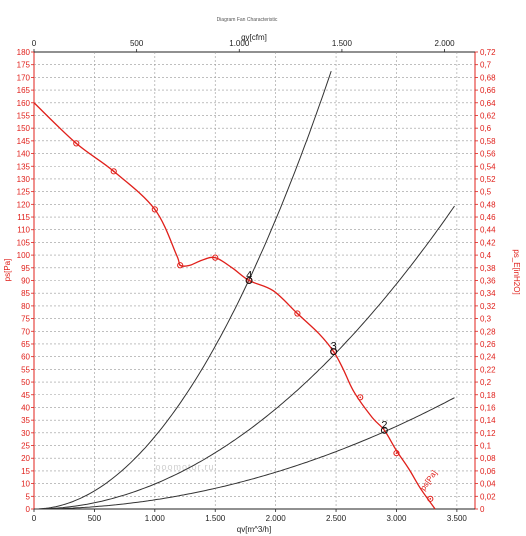  Describe the element at coordinates (254, 37) in the screenshot. I see `top-axis-label: qv[cfm]` at that location.